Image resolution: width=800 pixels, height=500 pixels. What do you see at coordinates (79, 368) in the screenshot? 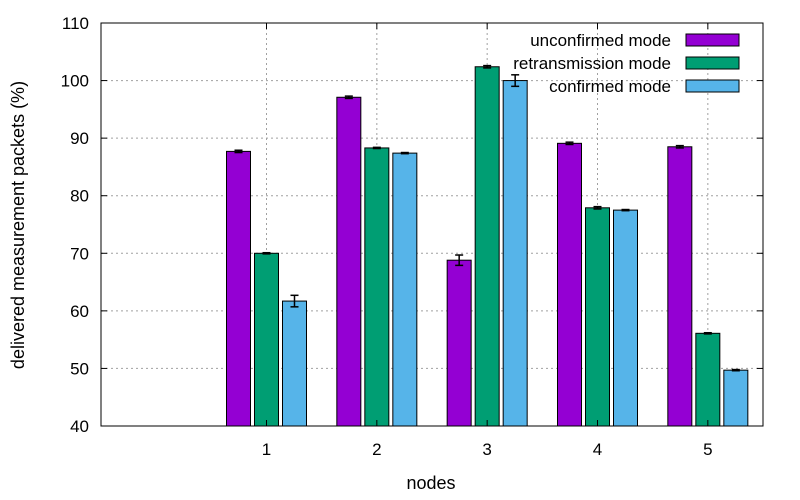
I see `y-tick-label: 50` at bounding box center [79, 368].